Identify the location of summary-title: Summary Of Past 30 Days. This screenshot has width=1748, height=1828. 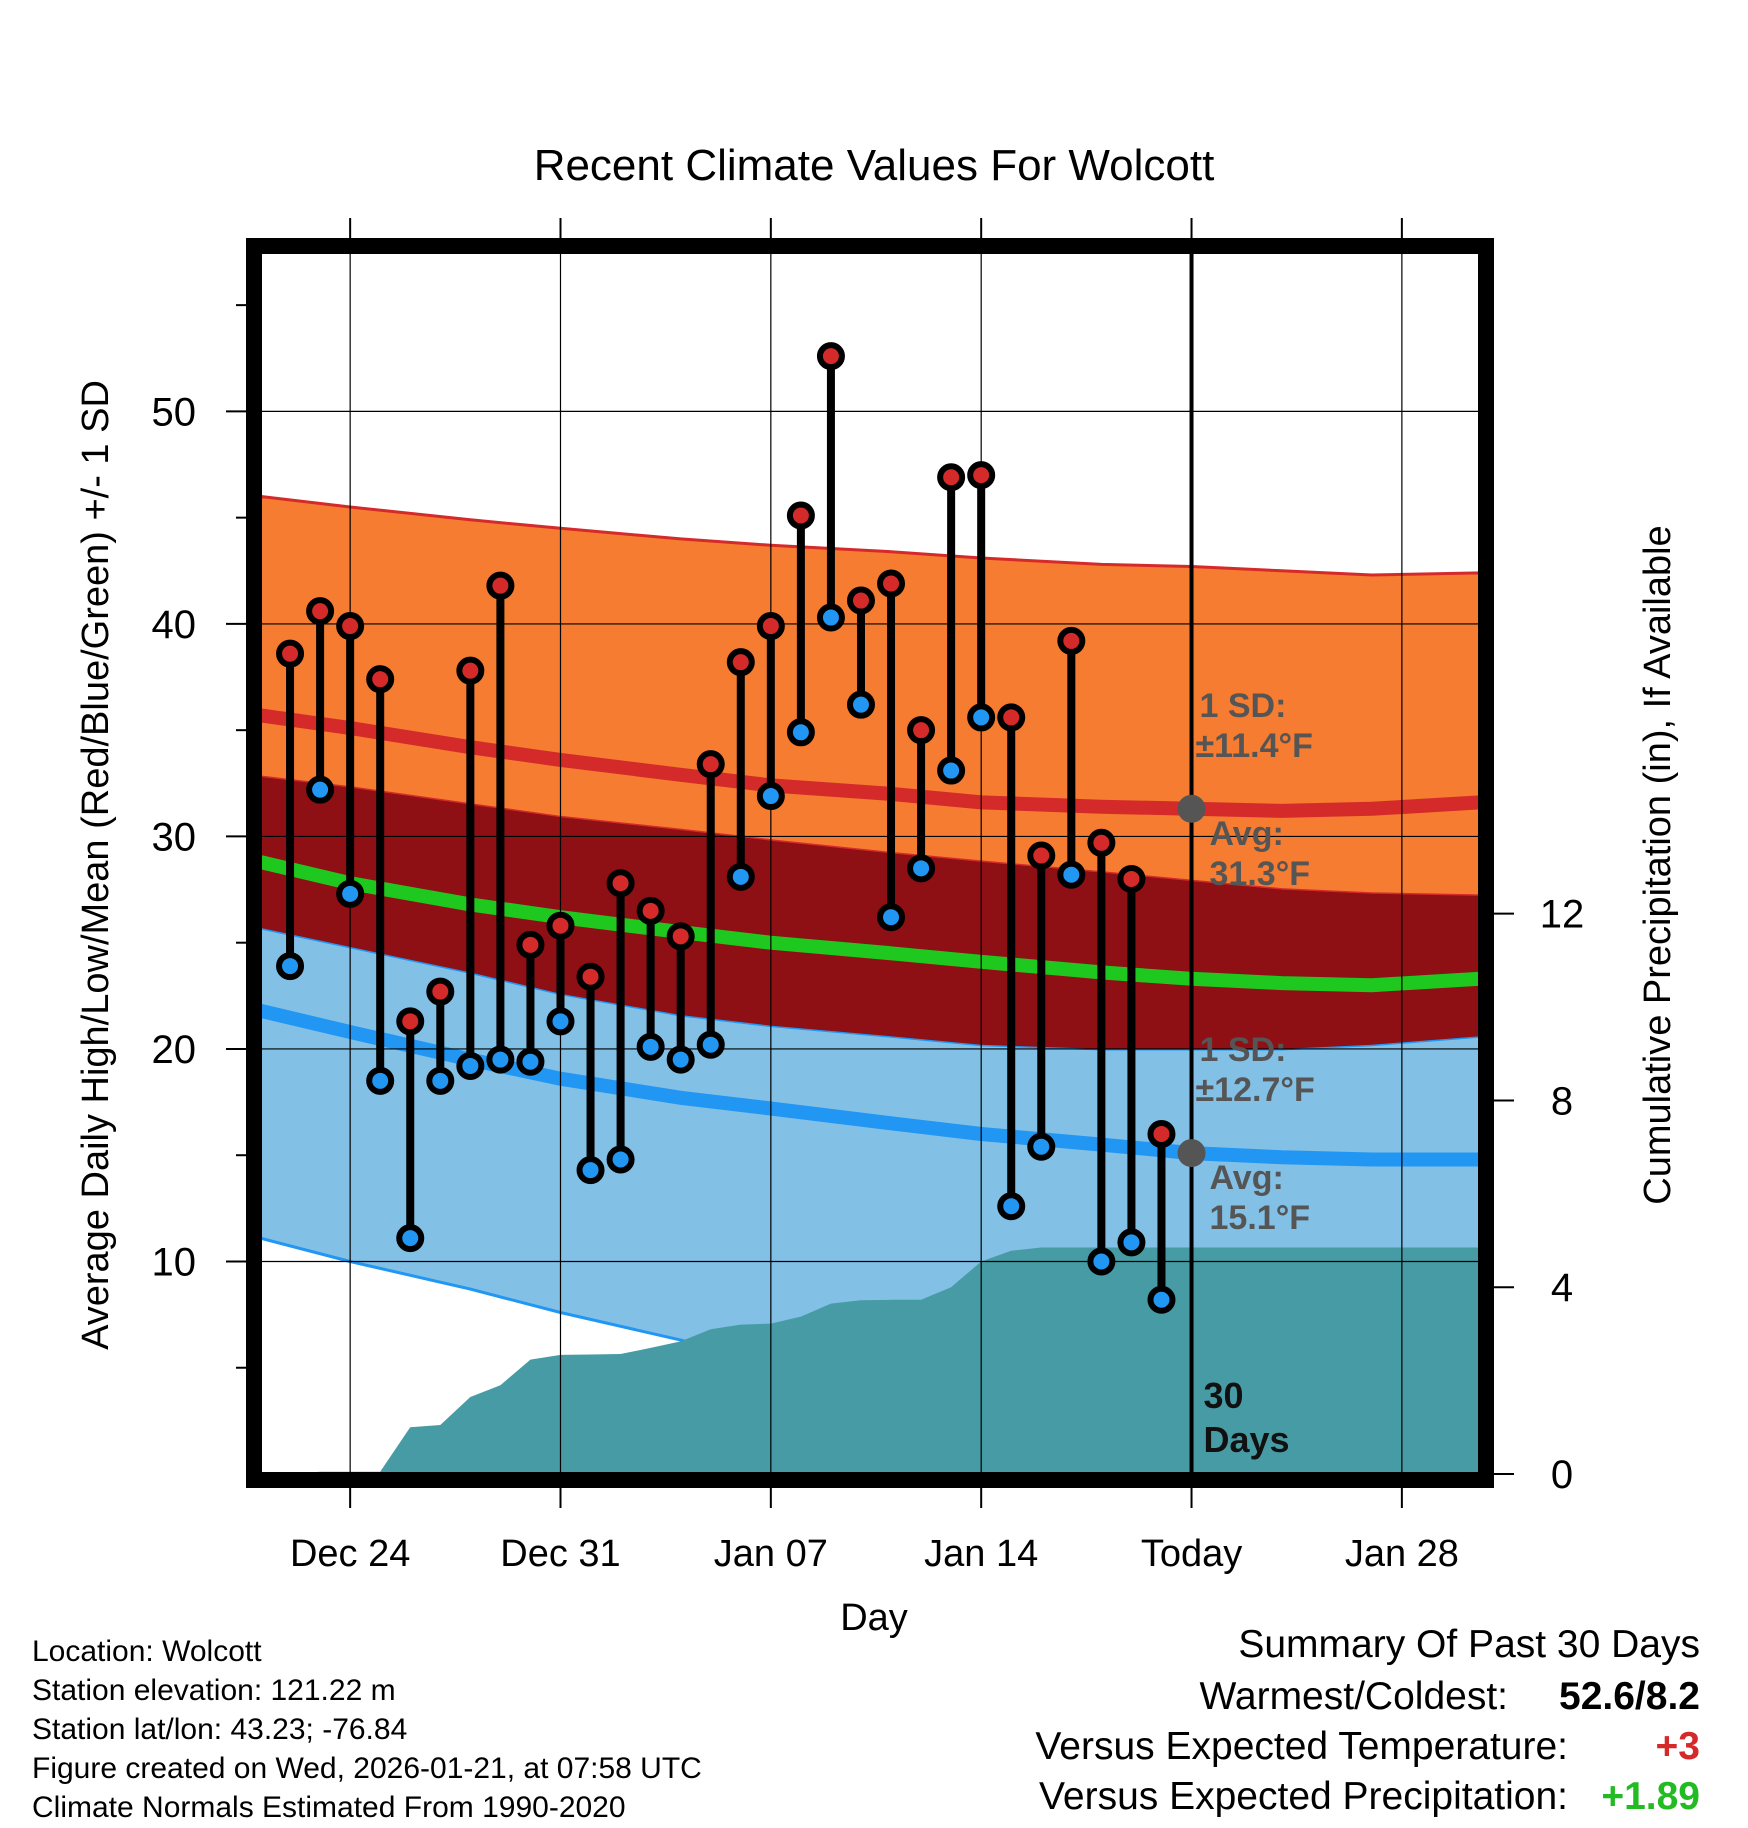
(1469, 1644).